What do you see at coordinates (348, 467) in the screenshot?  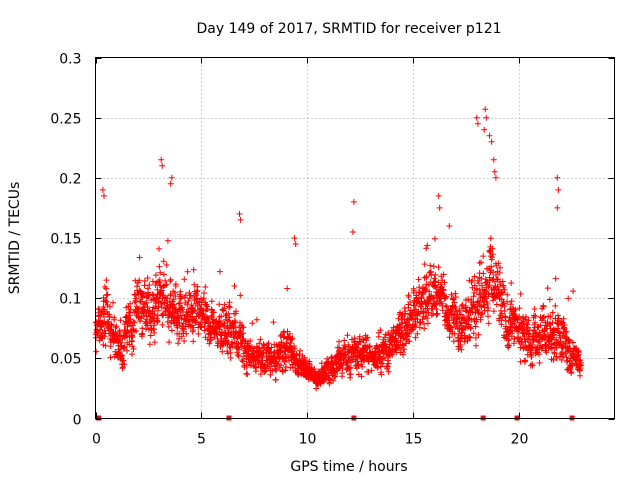 I see `x-axis-label: GPS time / hours` at bounding box center [348, 467].